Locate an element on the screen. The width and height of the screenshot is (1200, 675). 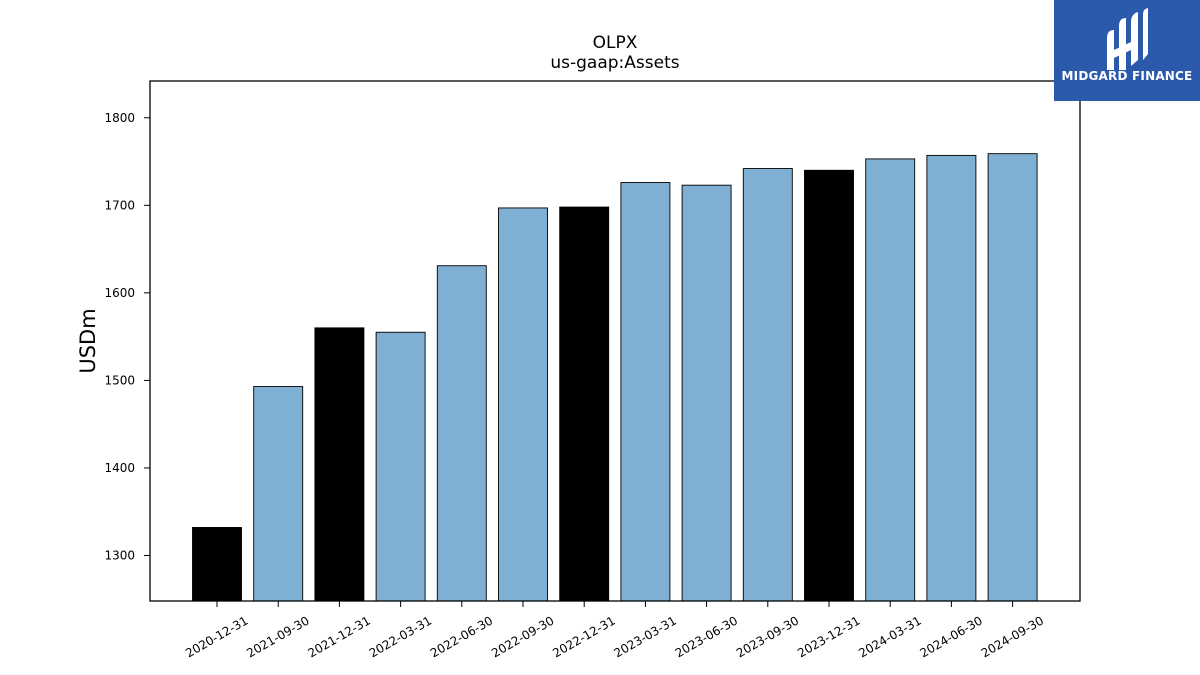
brand-name: MIDGARD FINANCE is located at coordinates (1127, 76).